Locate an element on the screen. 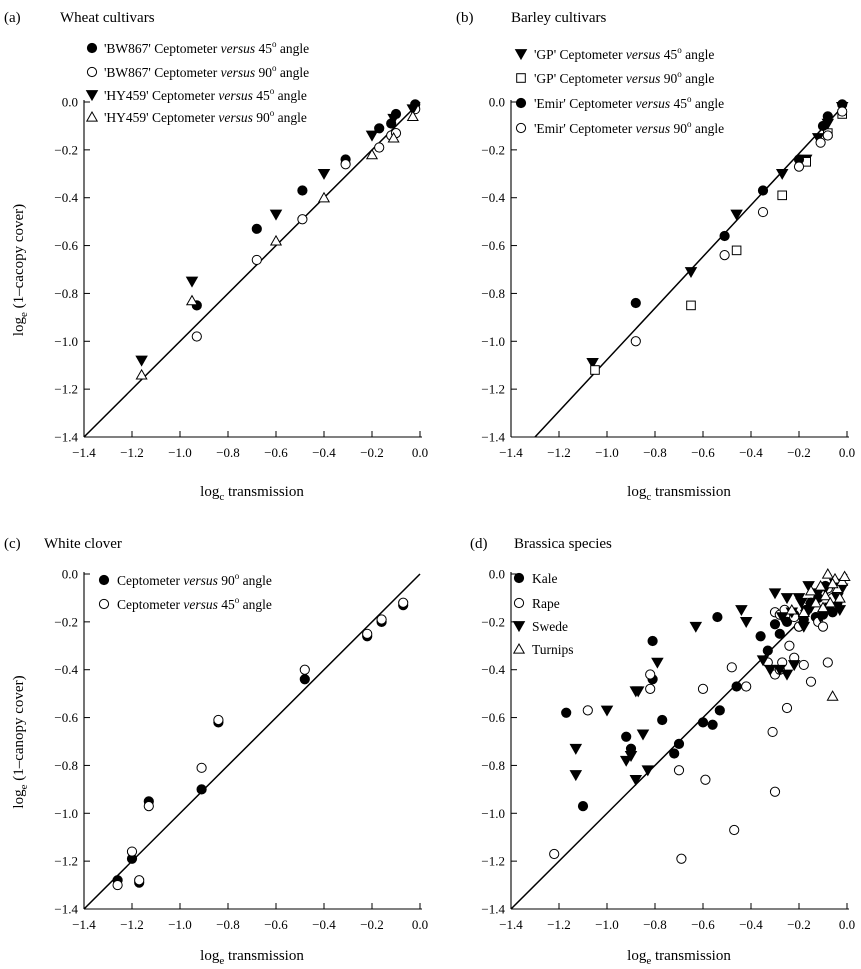  reference-line is located at coordinates (252, 269).